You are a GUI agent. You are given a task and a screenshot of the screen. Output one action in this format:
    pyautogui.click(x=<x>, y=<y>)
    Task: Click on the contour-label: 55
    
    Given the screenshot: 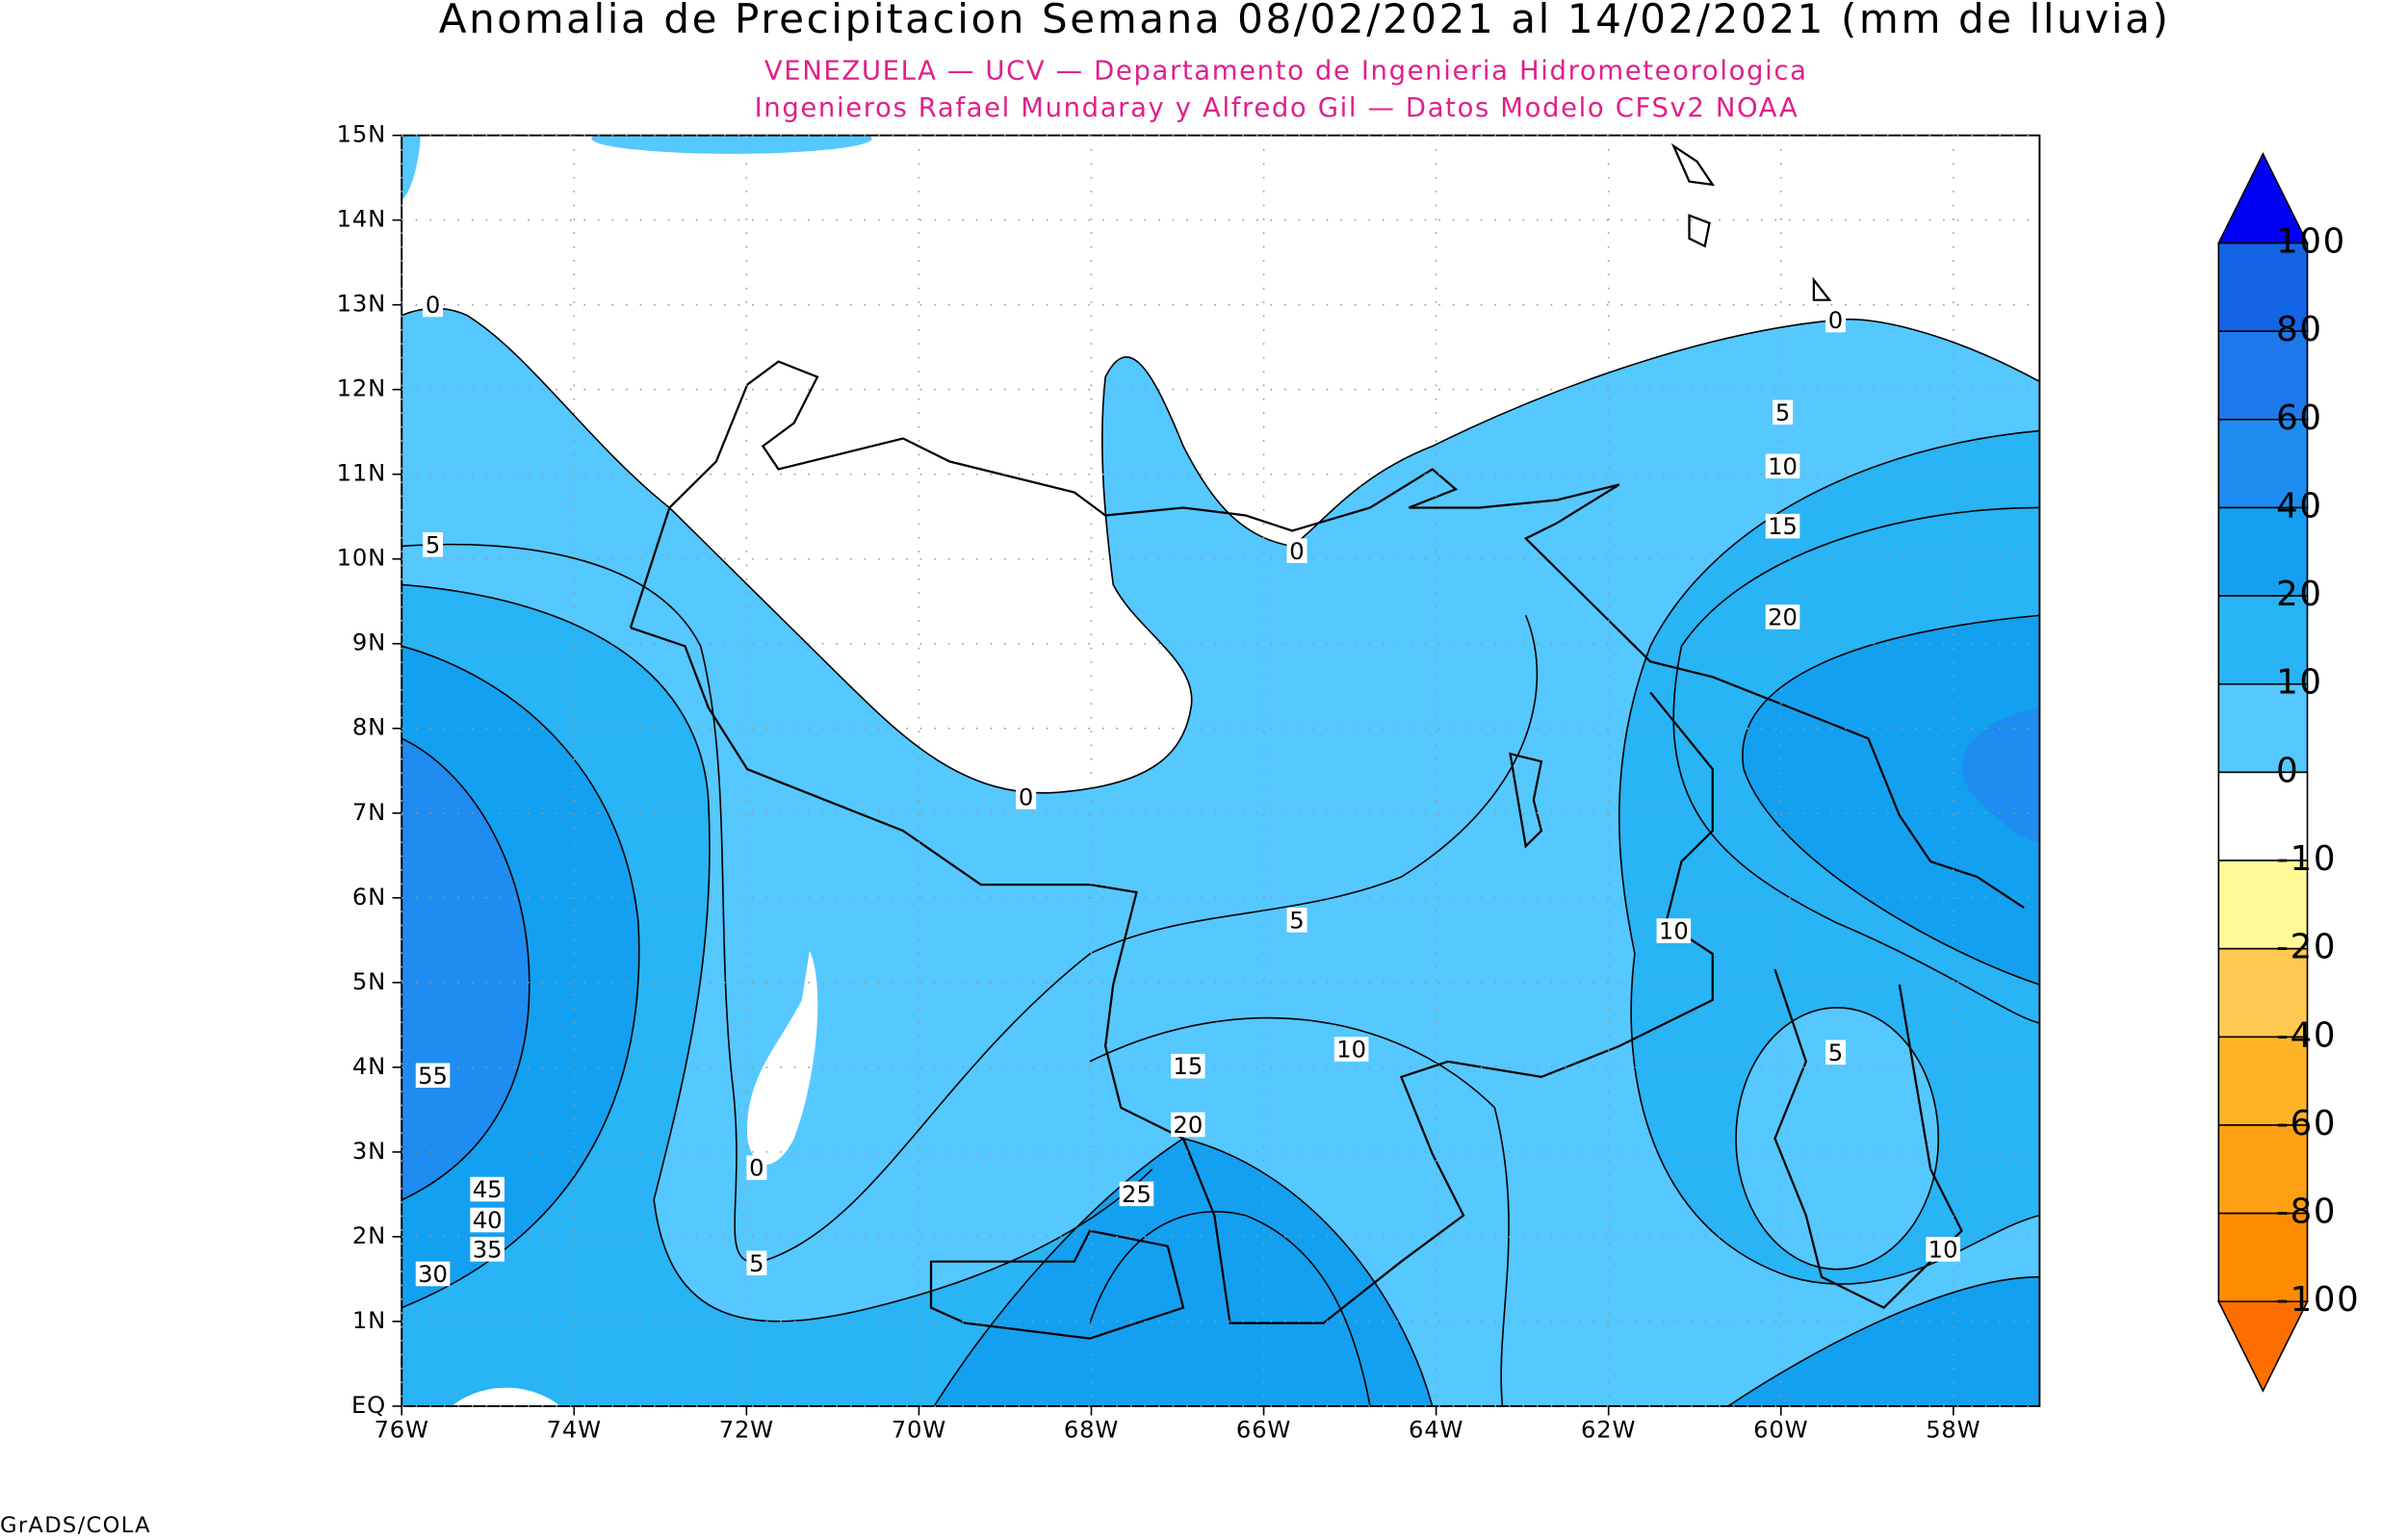 What is the action you would take?
    pyautogui.click(x=433, y=1076)
    